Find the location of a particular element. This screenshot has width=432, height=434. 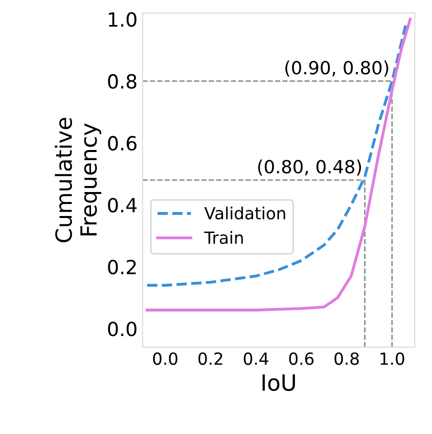

x-tick-label: 1.0 is located at coordinates (392, 358).